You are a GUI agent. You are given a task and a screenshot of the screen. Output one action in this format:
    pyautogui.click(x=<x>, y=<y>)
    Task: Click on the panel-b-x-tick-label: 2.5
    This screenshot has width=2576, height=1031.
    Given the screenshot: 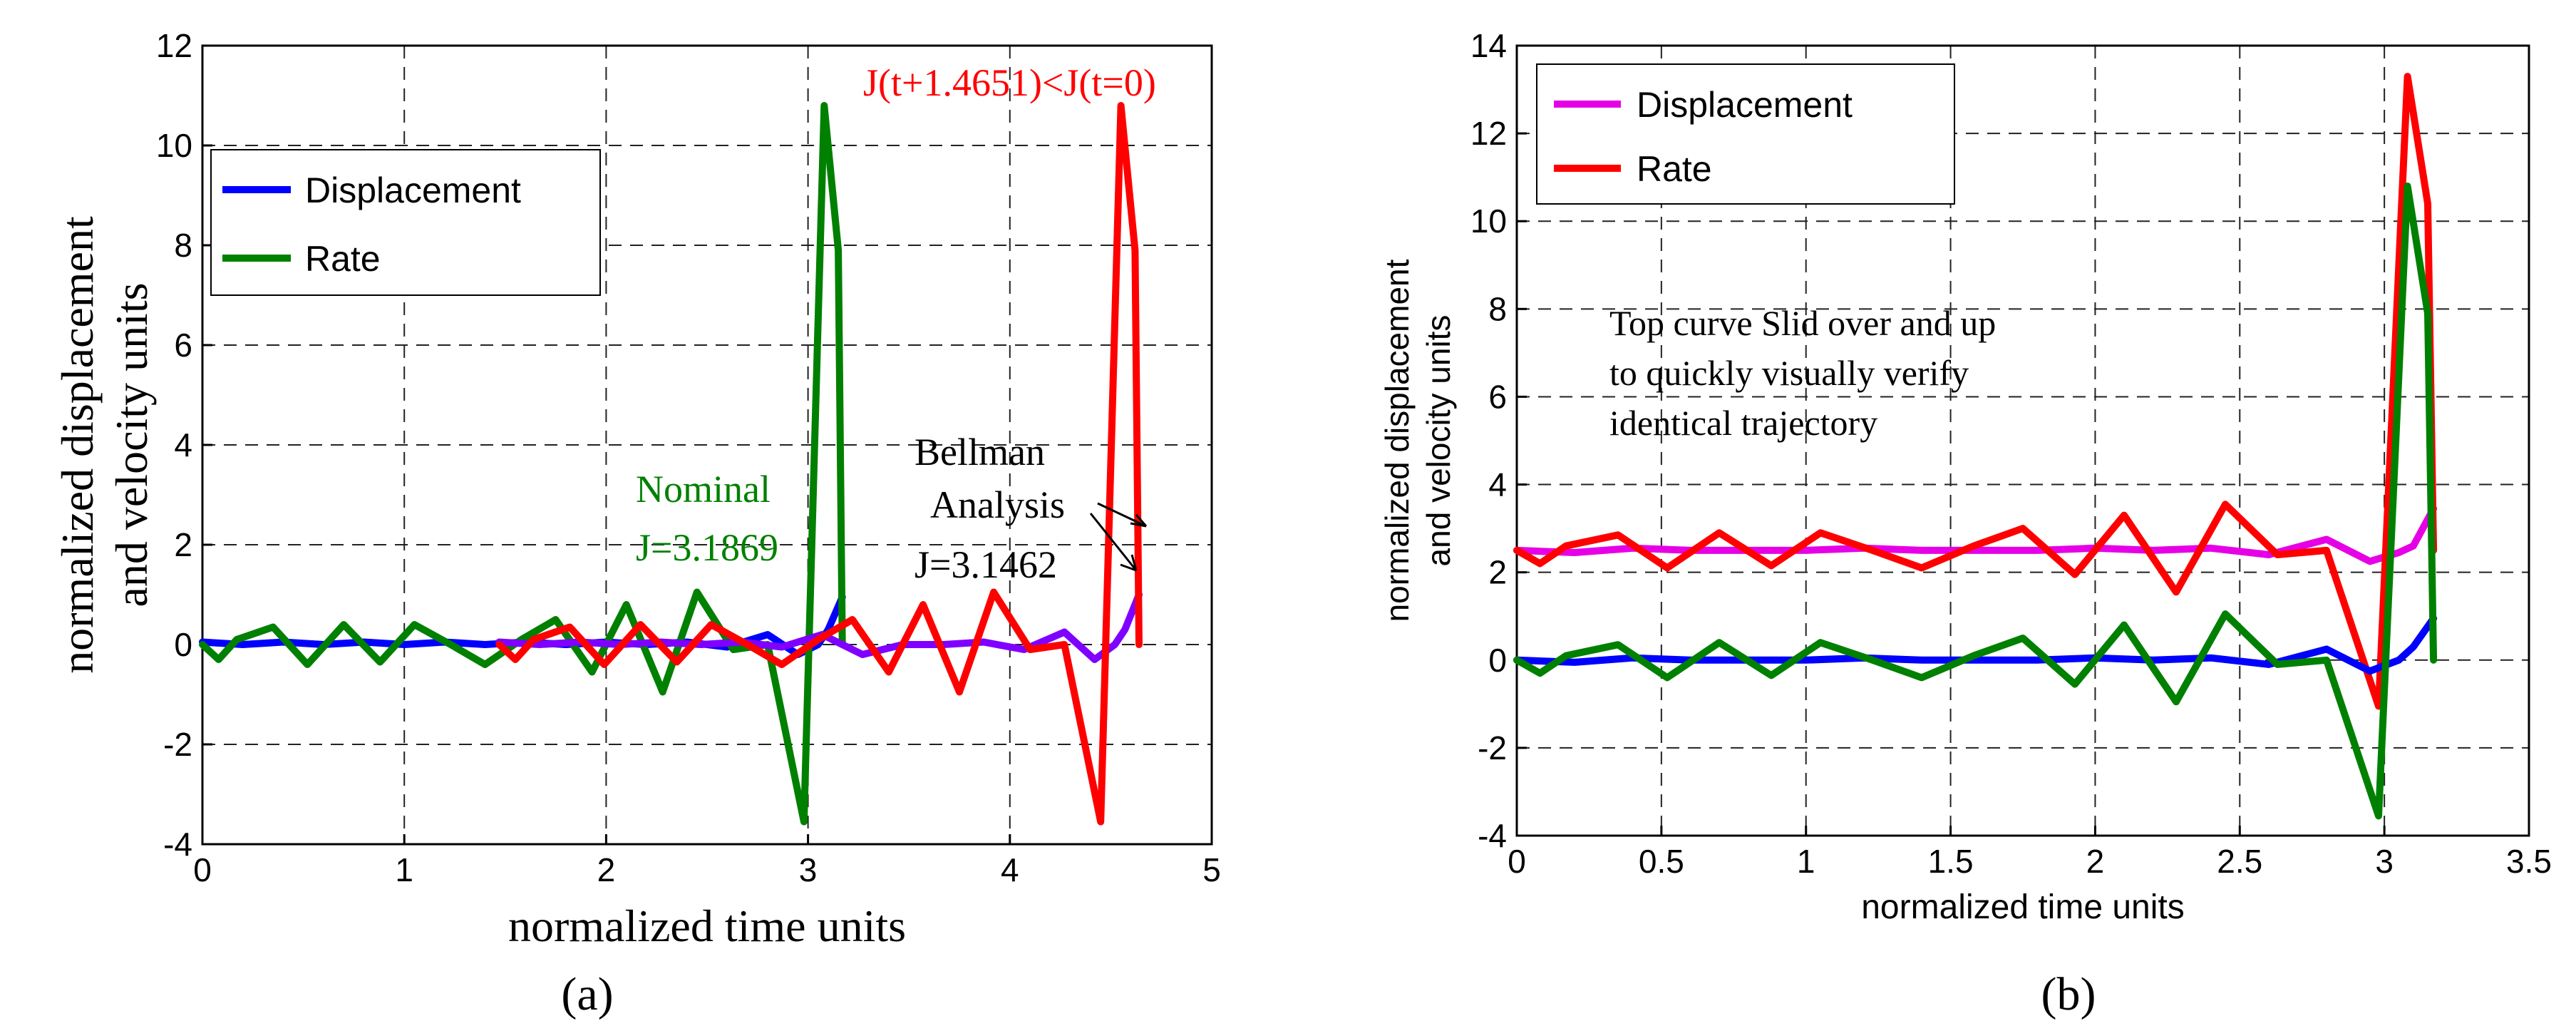 What is the action you would take?
    pyautogui.click(x=2239, y=861)
    